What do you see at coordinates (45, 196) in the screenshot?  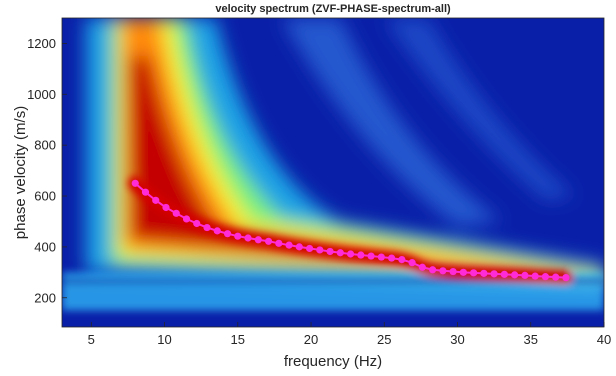 I see `y-tick-label: 600` at bounding box center [45, 196].